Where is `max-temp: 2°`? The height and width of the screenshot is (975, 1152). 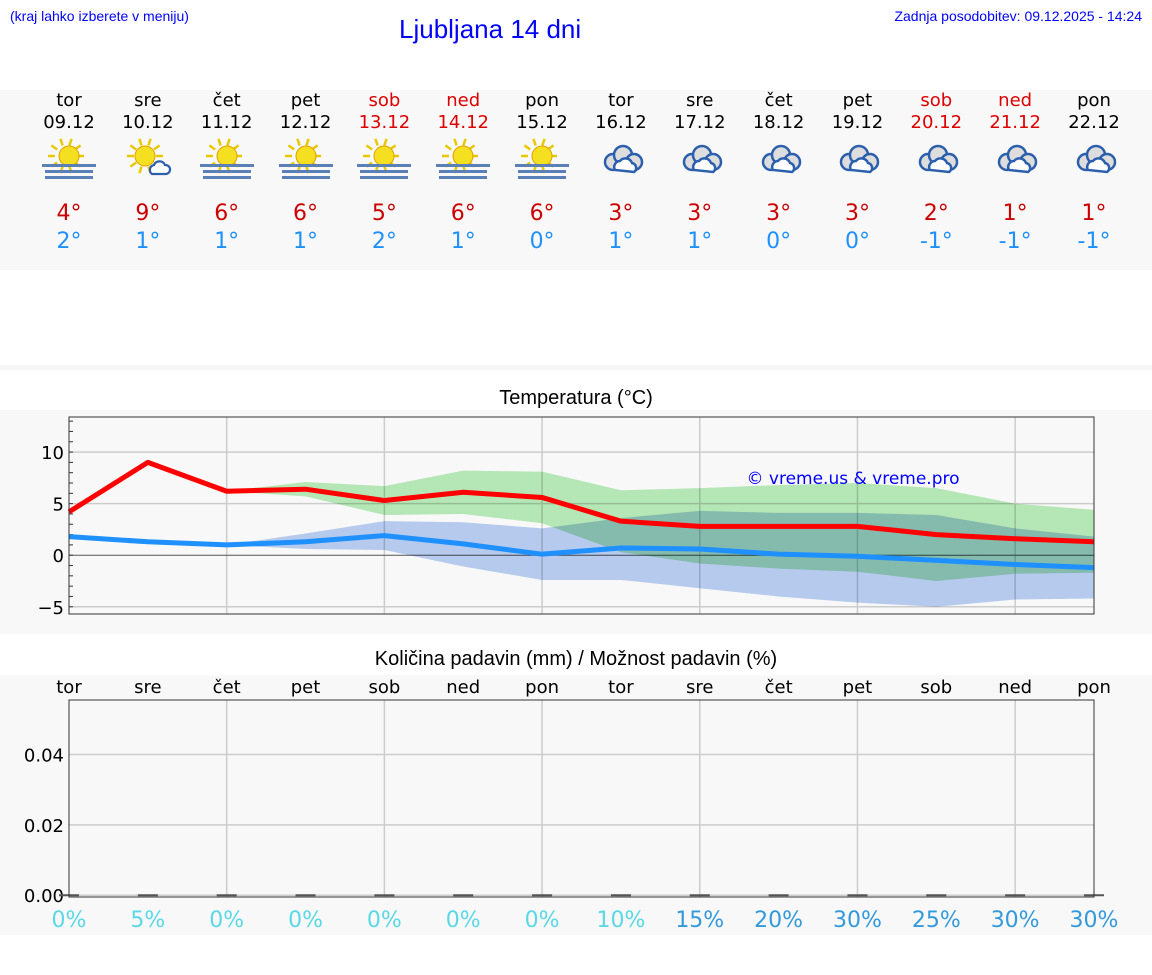
max-temp: 2° is located at coordinates (936, 213).